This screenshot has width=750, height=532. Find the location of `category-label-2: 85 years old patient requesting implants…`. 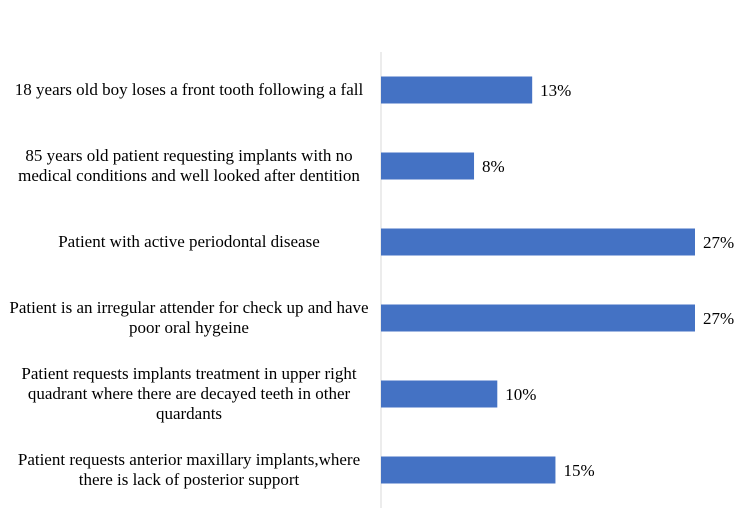

category-label-2: 85 years old patient requesting implants… is located at coordinates (189, 165).